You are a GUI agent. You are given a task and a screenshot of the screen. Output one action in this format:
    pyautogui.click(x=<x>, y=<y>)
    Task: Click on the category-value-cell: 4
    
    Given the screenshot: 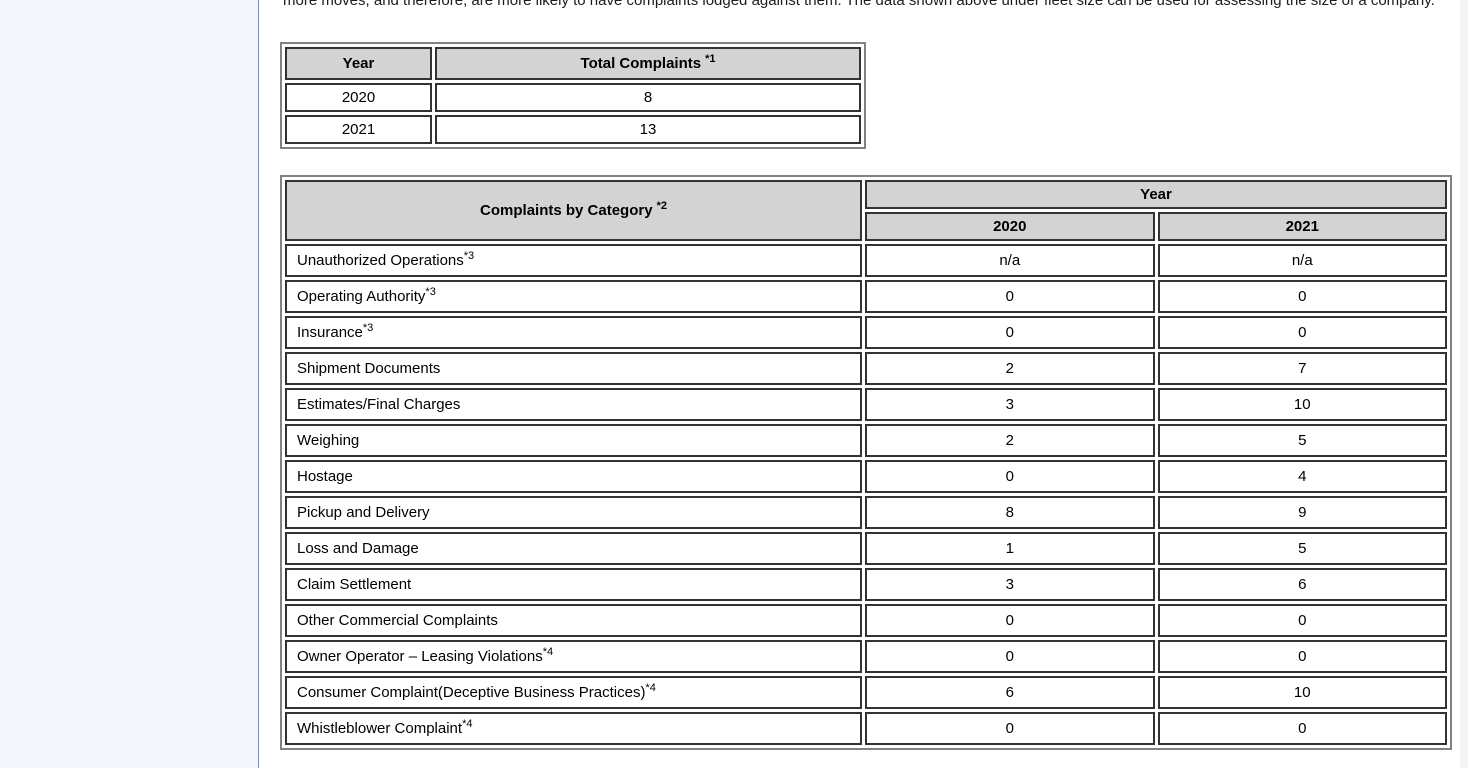 What is the action you would take?
    pyautogui.click(x=1302, y=476)
    